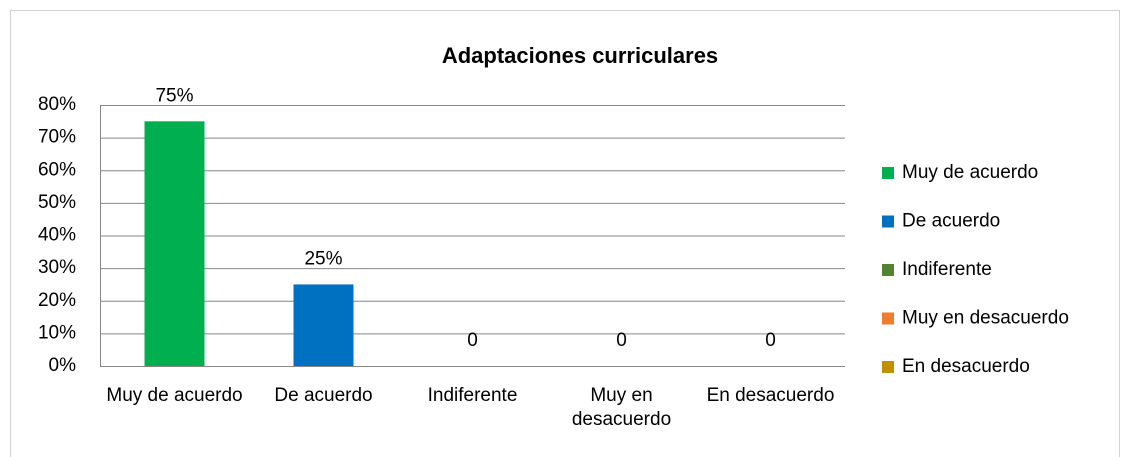  I want to click on y-tick-label: 50%, so click(57, 202).